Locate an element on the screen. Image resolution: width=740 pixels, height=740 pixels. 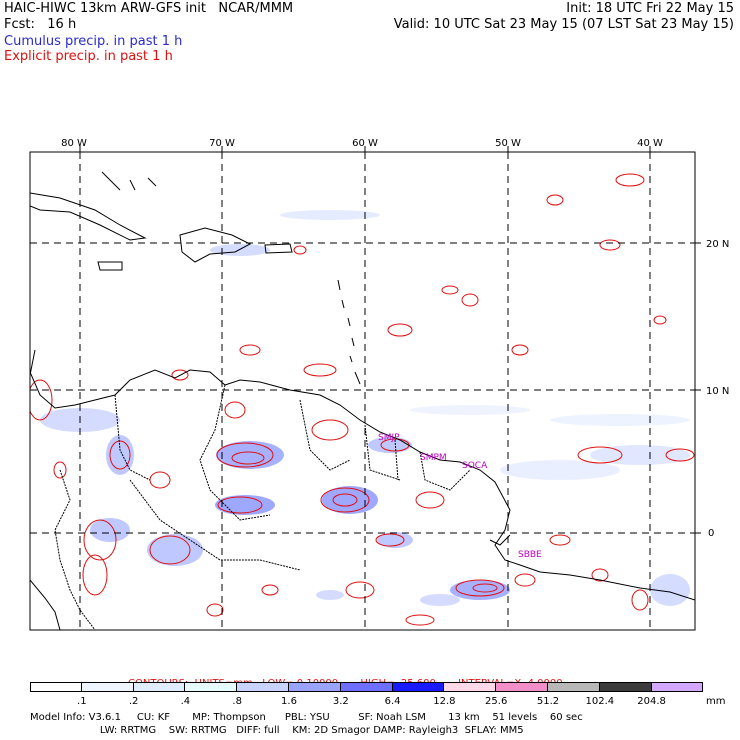
colorbar-tick-label: 102.4 is located at coordinates (600, 701).